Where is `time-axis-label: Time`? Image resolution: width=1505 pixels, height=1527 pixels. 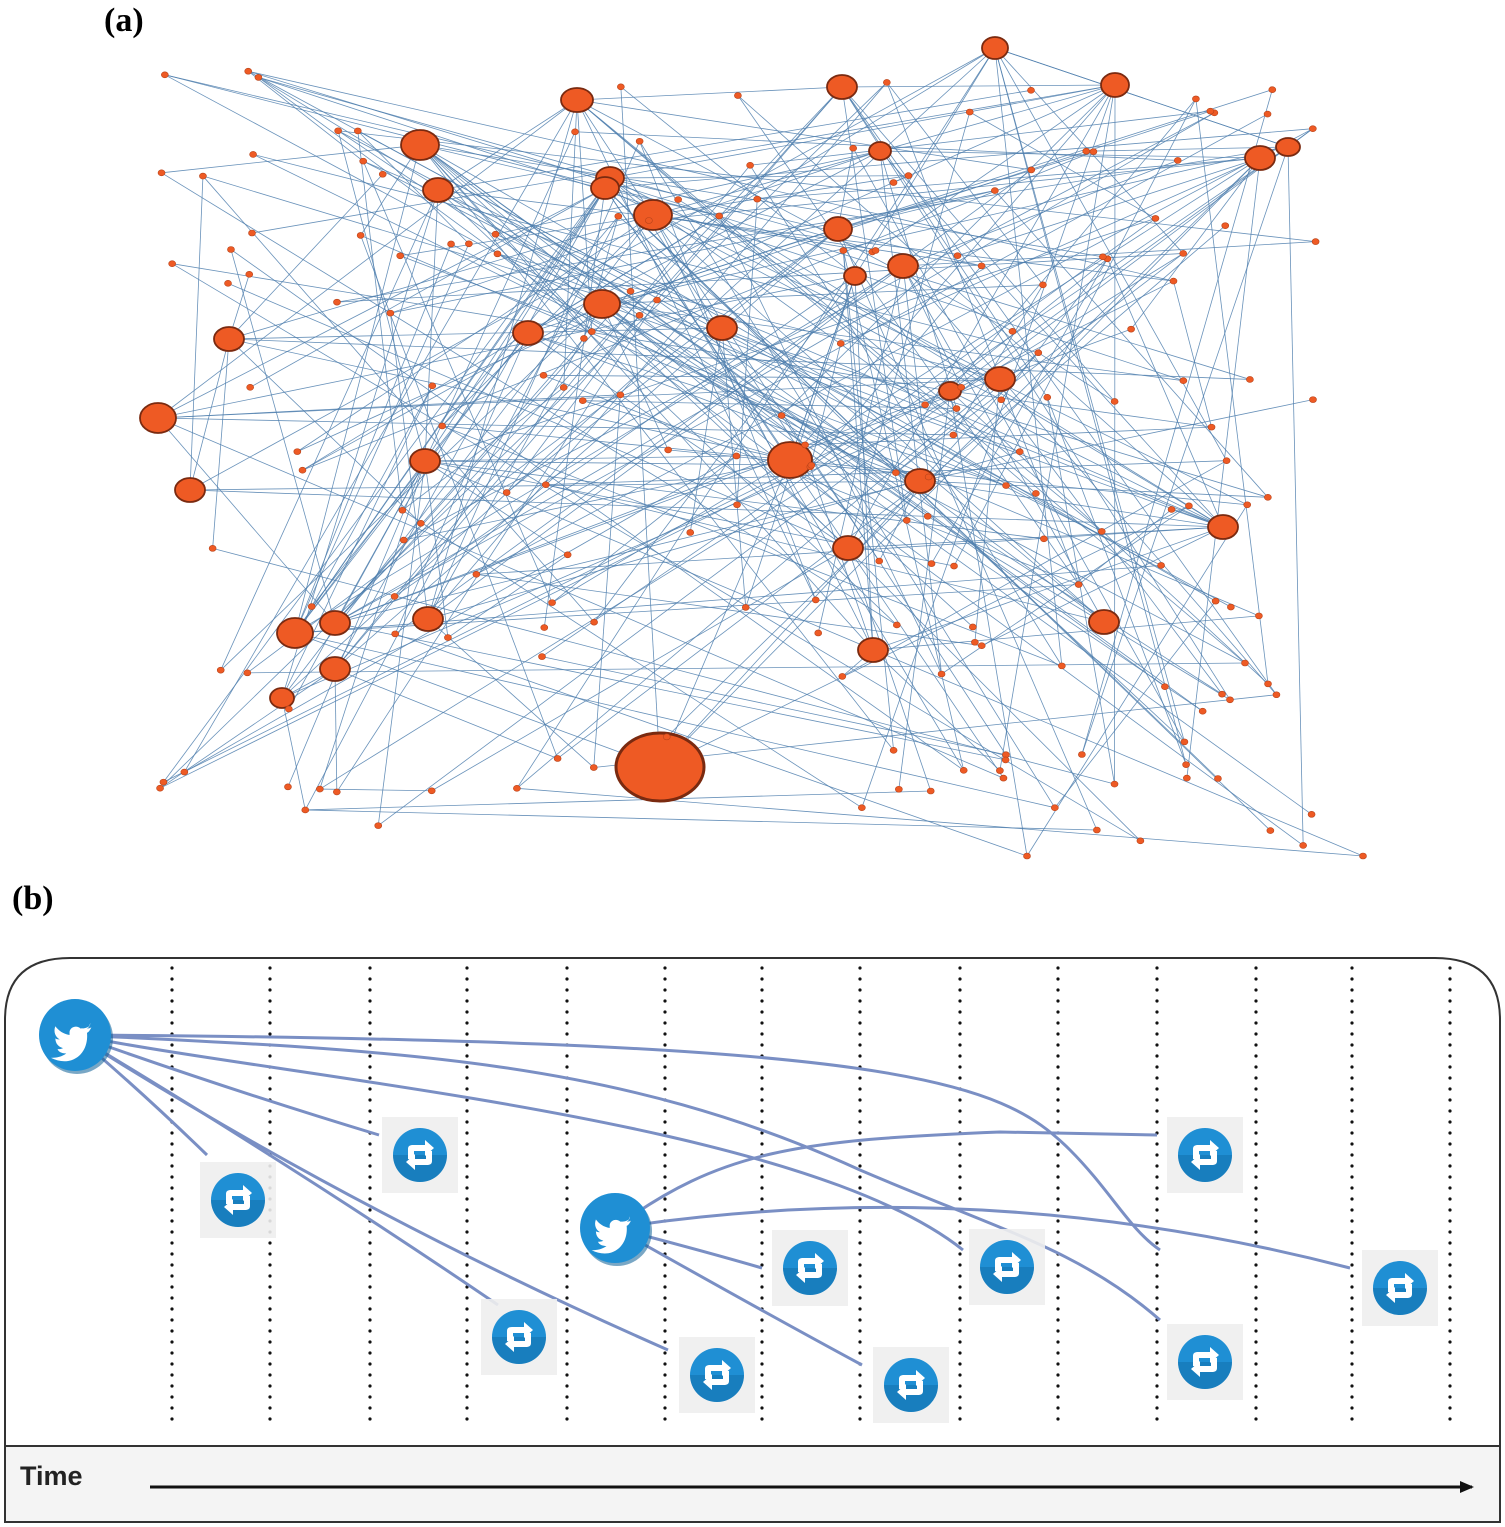 time-axis-label: Time is located at coordinates (51, 1476).